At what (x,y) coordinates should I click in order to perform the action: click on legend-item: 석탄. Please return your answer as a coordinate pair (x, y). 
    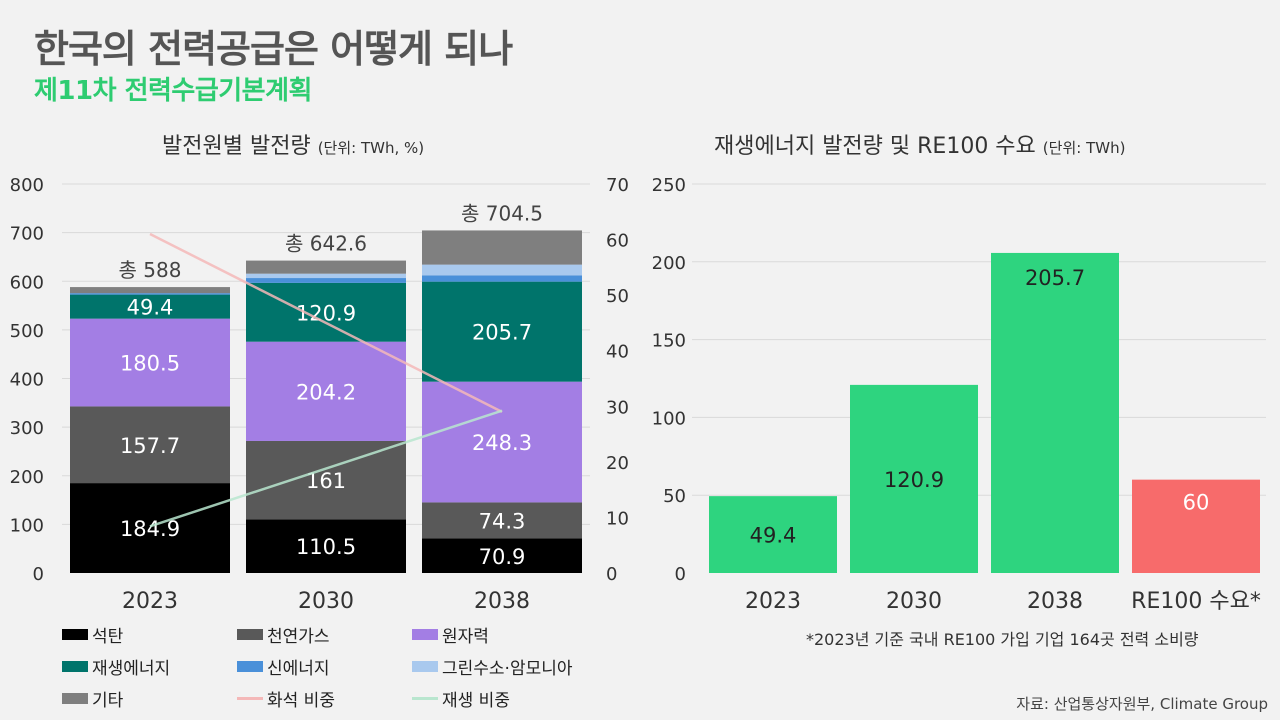
    Looking at the image, I should click on (92, 634).